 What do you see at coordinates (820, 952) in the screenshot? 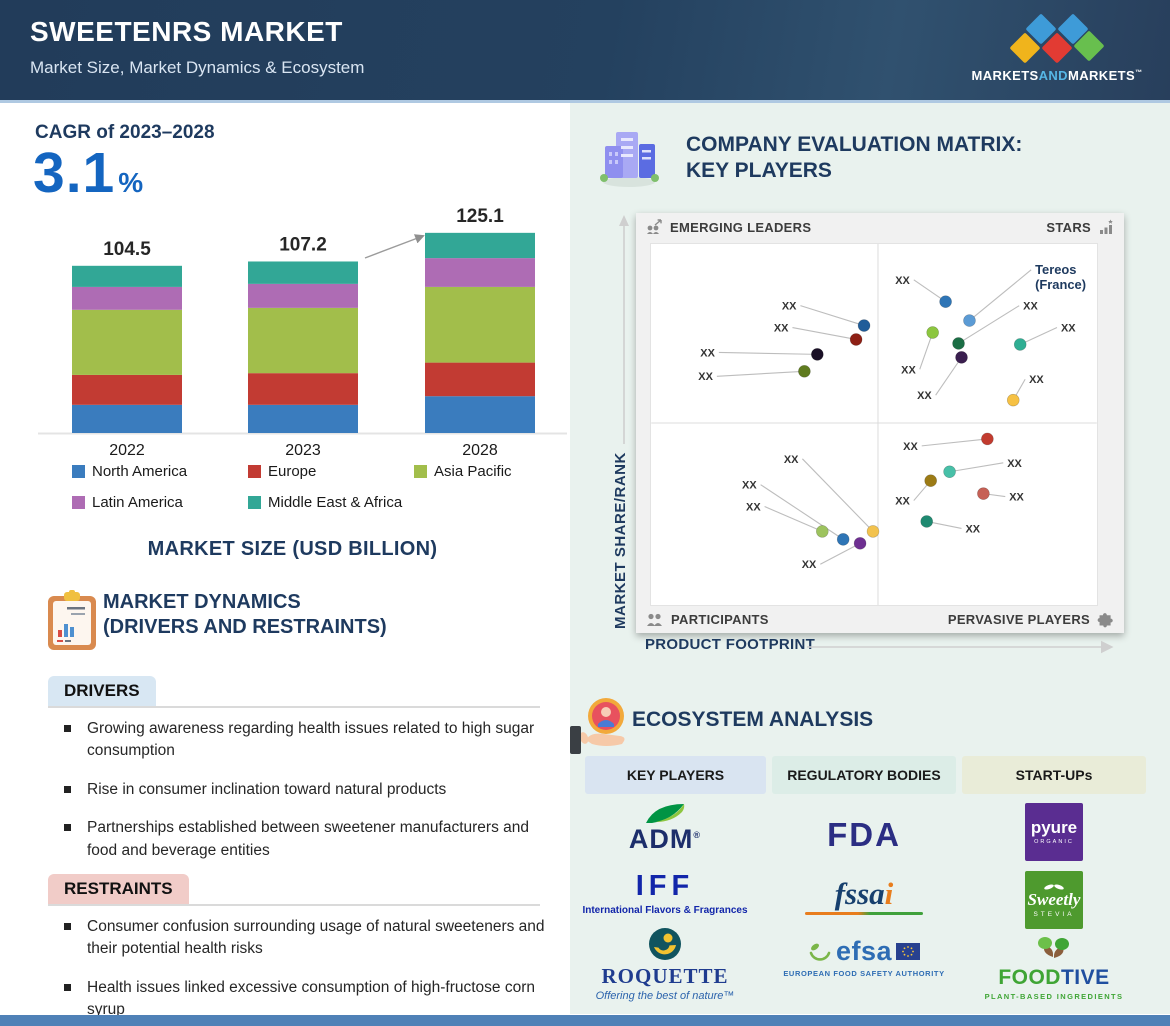
I see `efsa-leaf-swoosh-icon` at bounding box center [820, 952].